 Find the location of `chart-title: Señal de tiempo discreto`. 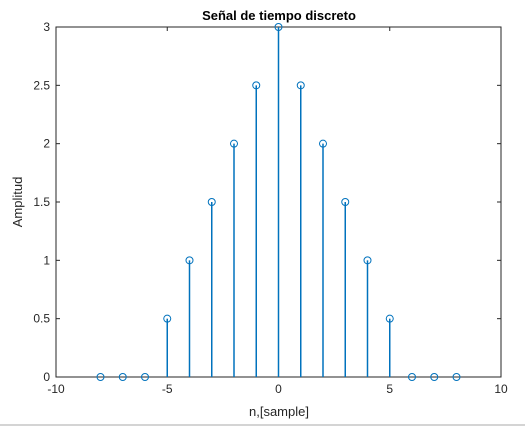

chart-title: Señal de tiempo discreto is located at coordinates (279, 15).